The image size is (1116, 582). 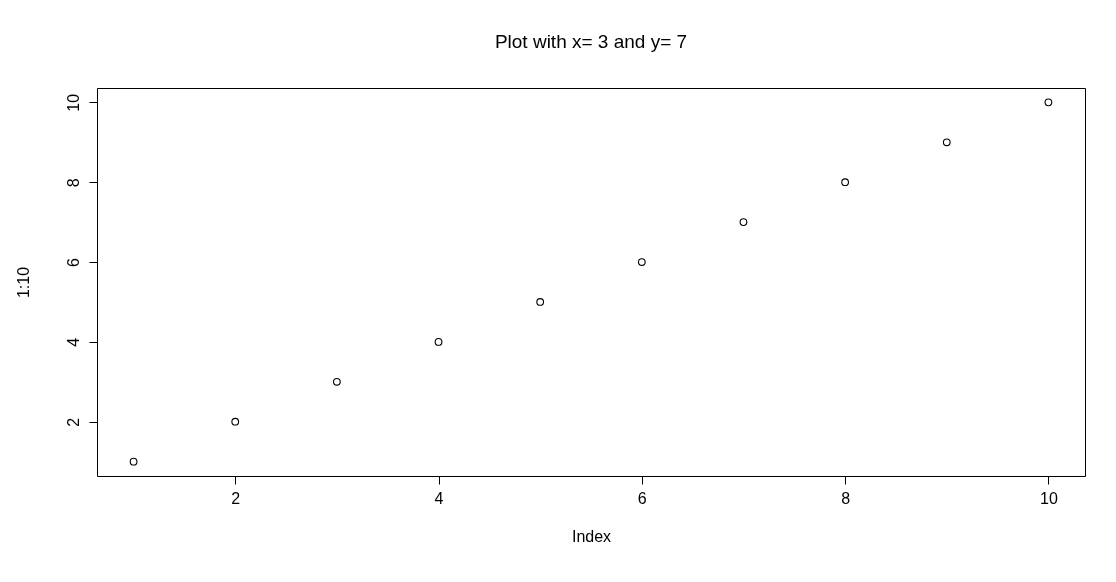 What do you see at coordinates (73, 422) in the screenshot?
I see `y-tick-label: 2` at bounding box center [73, 422].